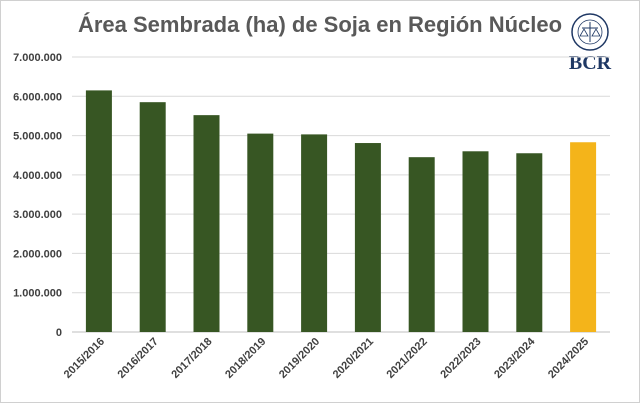 This screenshot has width=640, height=403. What do you see at coordinates (407, 358) in the screenshot?
I see `x-tick-label: 2021/2022` at bounding box center [407, 358].